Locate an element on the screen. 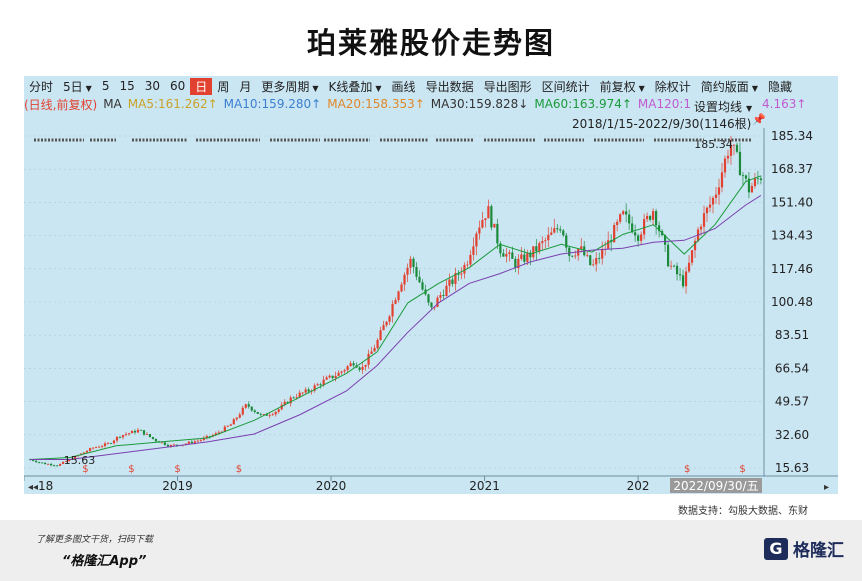 Image resolution: width=862 pixels, height=581 pixels. toolbar-item-17: 简约版面 ▼ is located at coordinates (729, 86).